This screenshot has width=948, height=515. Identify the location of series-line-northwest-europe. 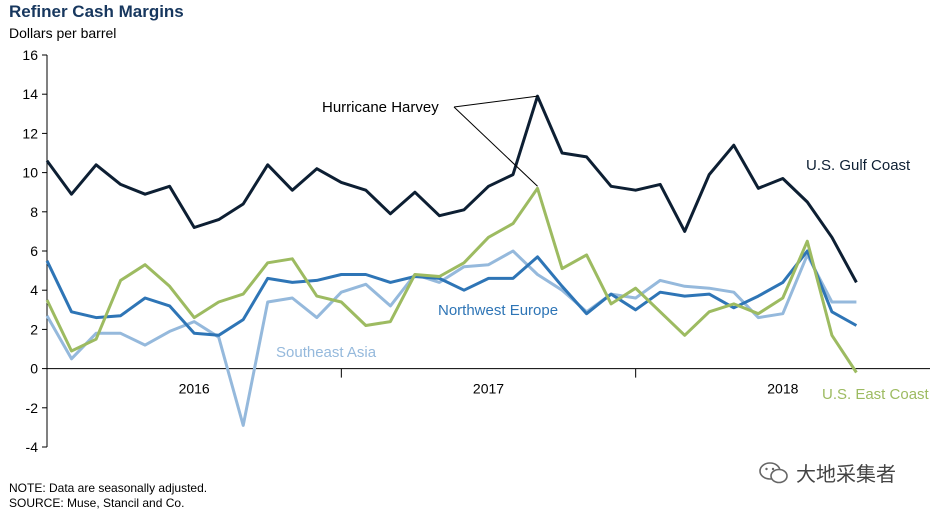
(451, 293).